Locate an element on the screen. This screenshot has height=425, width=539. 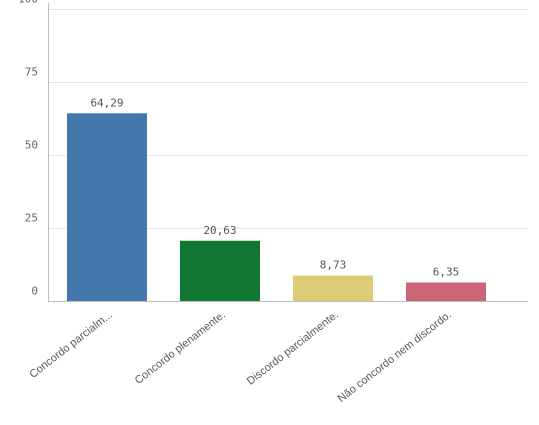
x-category-label: Não concordo nem discordo. is located at coordinates (395, 357).